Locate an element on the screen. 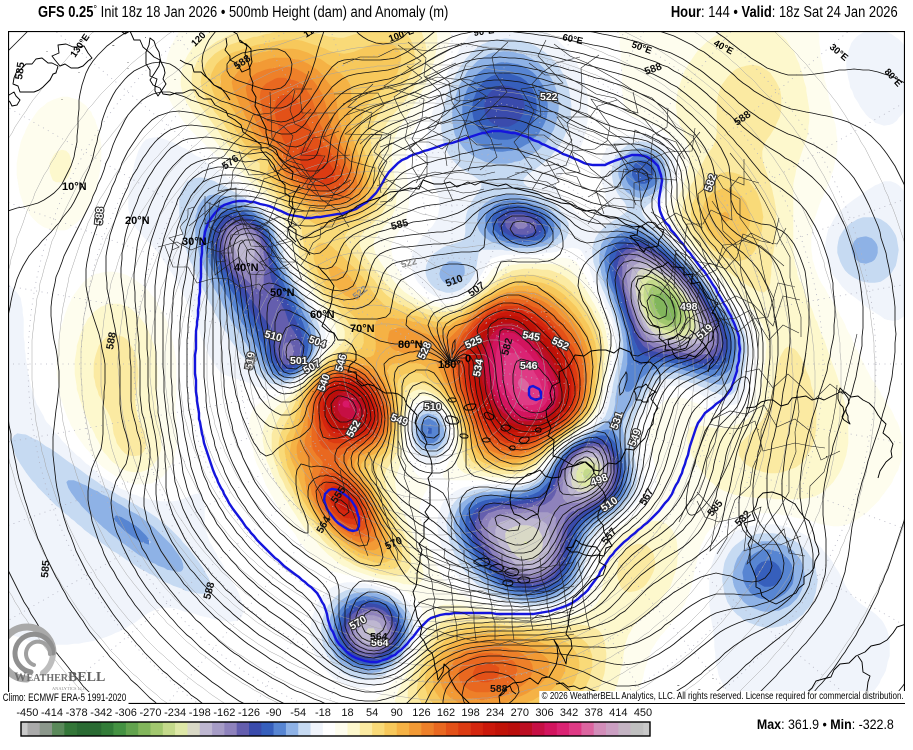 The width and height of the screenshot is (913, 750). svg-text: 519 is located at coordinates (250, 360).